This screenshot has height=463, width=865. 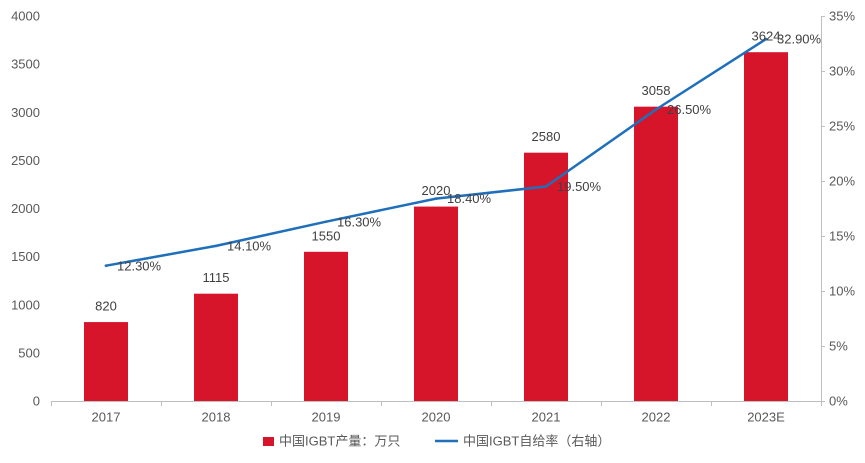 What do you see at coordinates (436, 303) in the screenshot?
I see `bar-2020` at bounding box center [436, 303].